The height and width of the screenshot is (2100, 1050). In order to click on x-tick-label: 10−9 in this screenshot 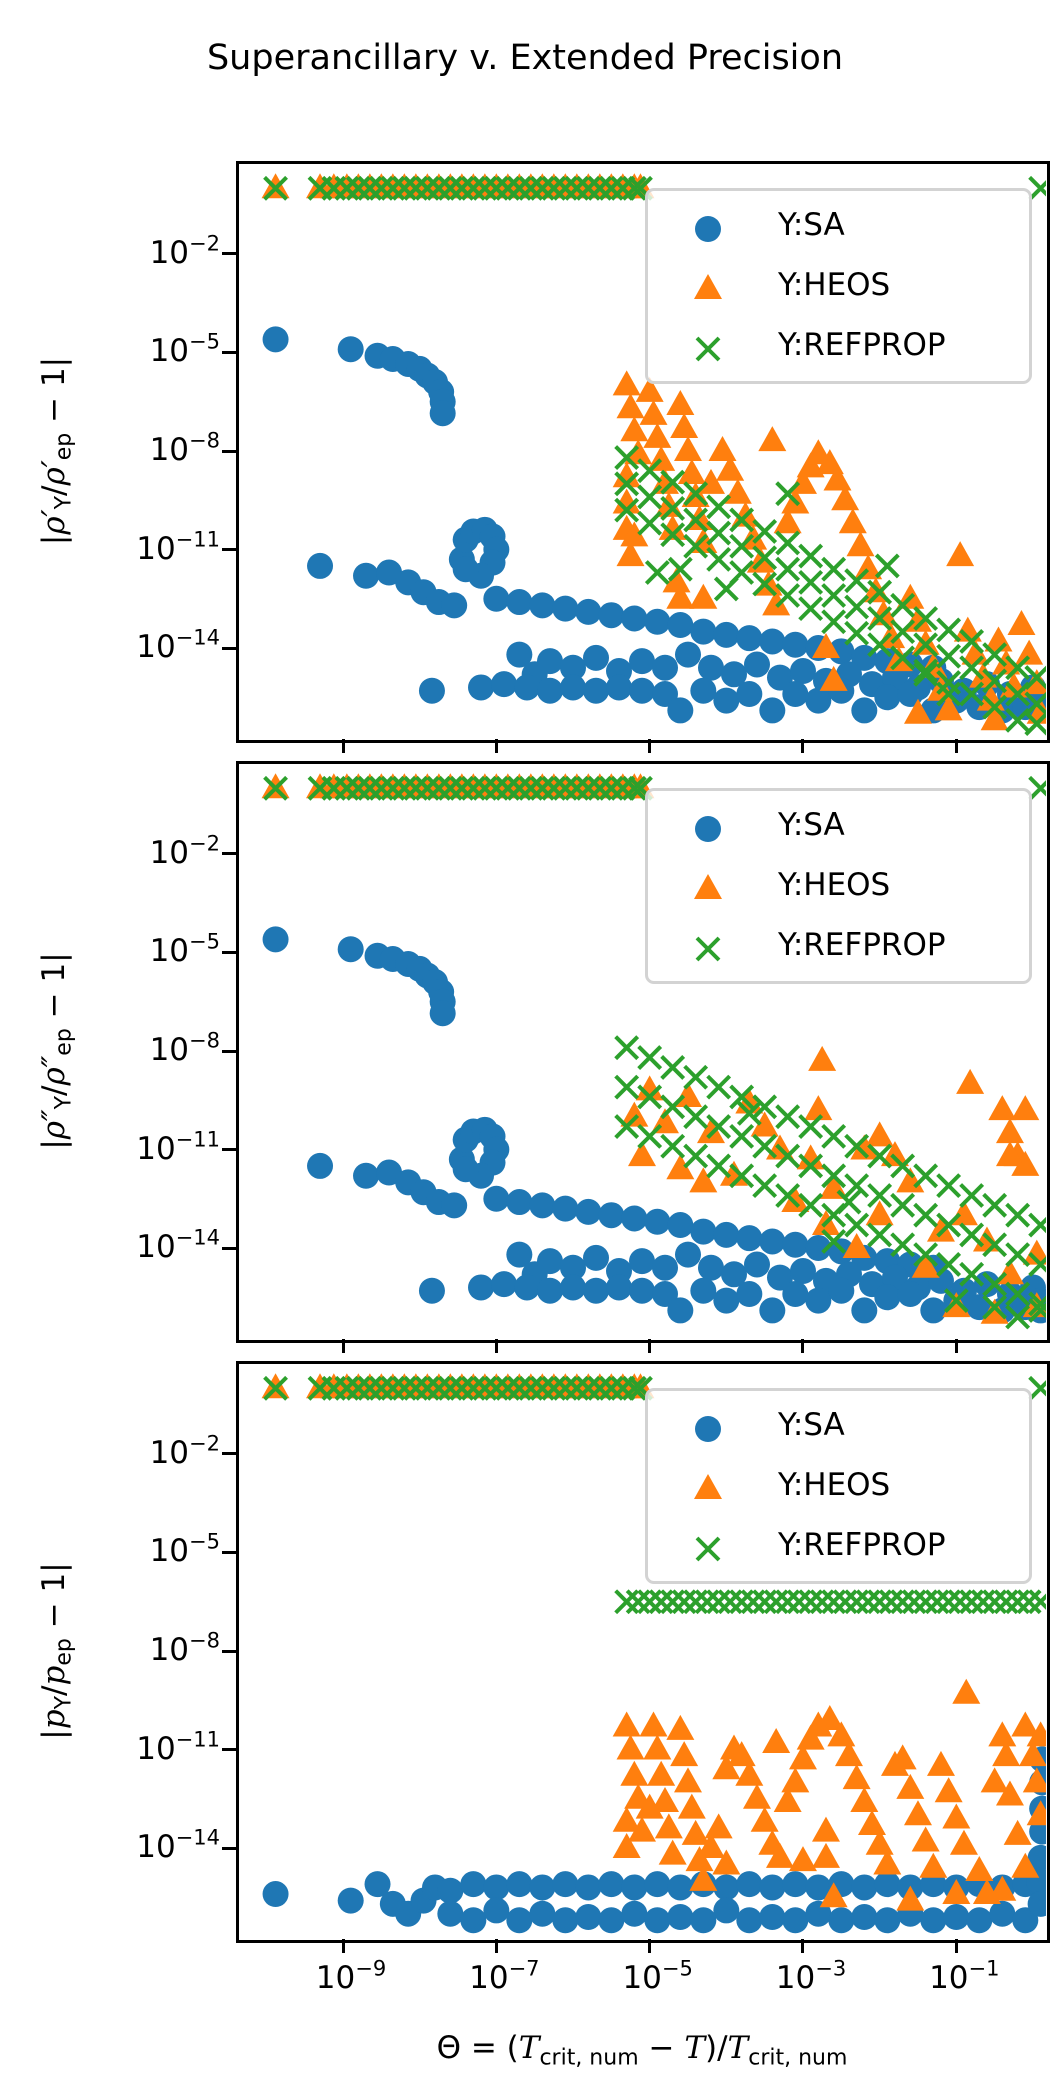, I will do `click(350, 1977)`.